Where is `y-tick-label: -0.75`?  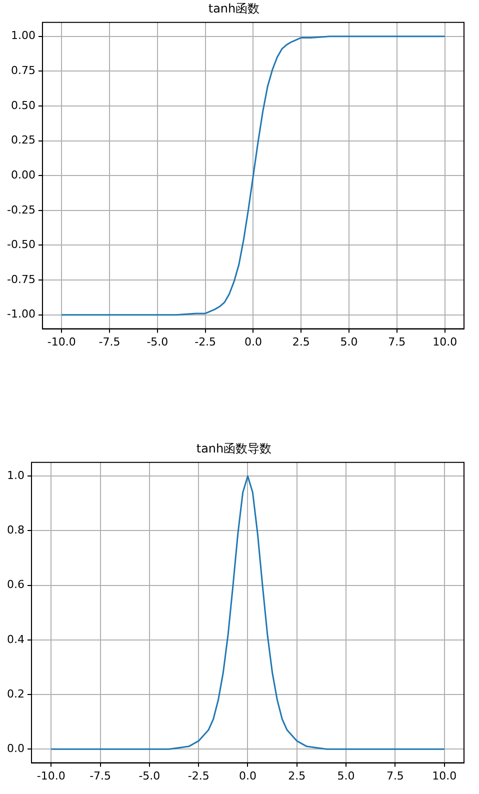 y-tick-label: -0.75 is located at coordinates (21, 279).